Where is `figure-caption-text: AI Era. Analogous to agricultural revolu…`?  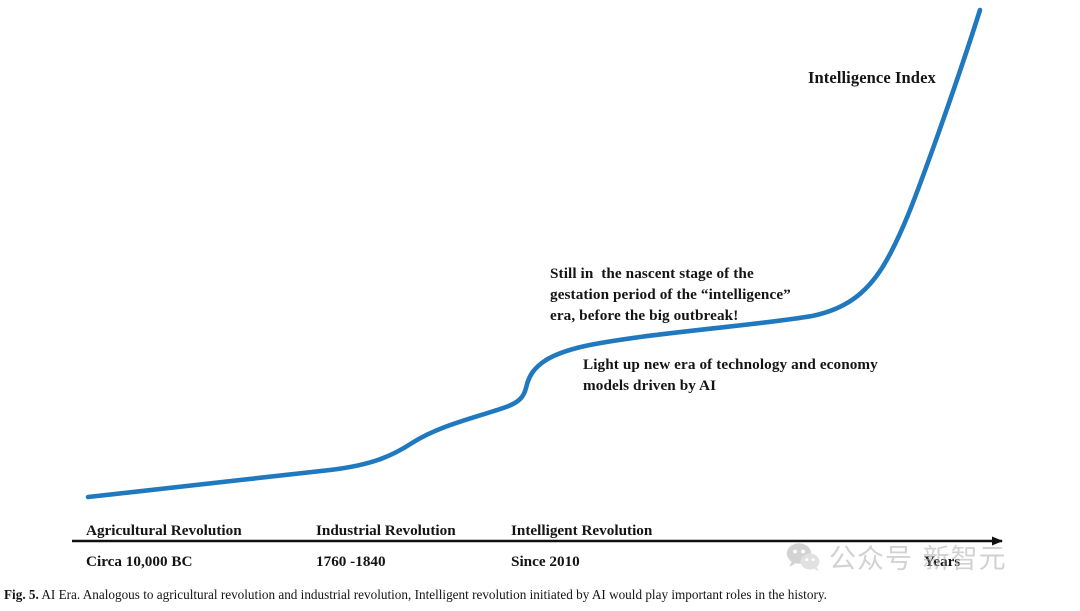 figure-caption-text: AI Era. Analogous to agricultural revolu… is located at coordinates (434, 594).